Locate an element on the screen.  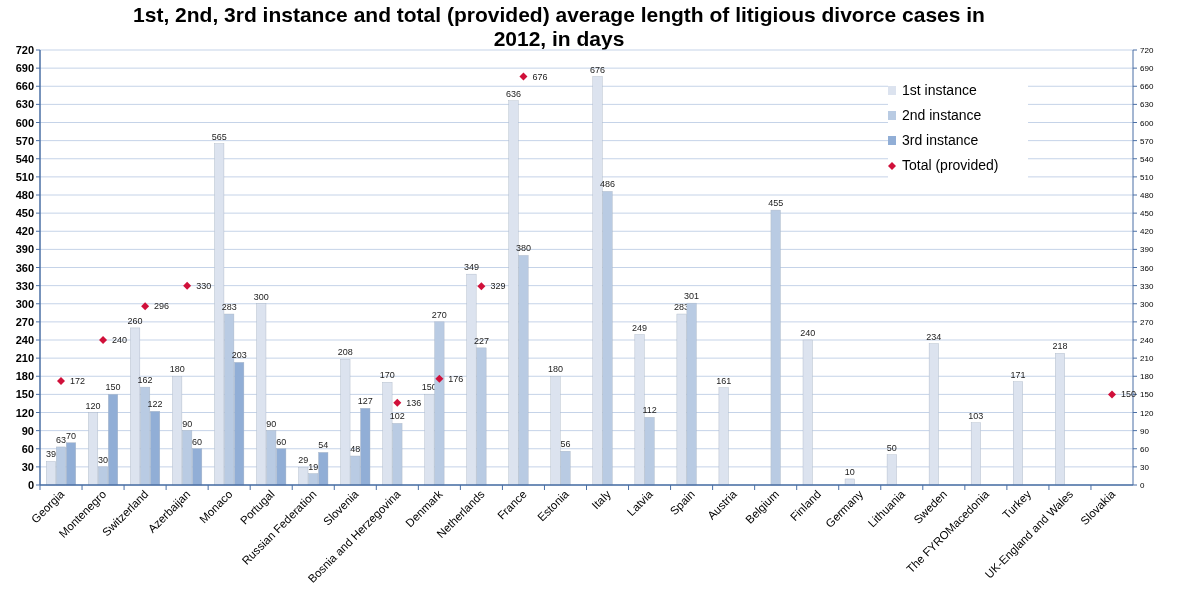
y2-tick-label: 600 is located at coordinates (1147, 123).